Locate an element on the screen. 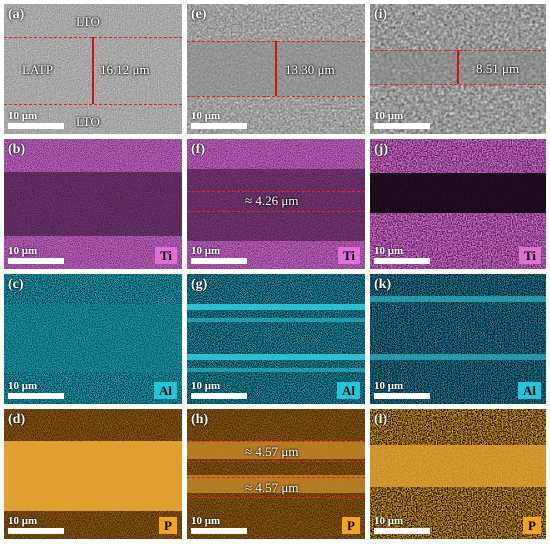  panel-k: (k) 10 μm Al is located at coordinates (458, 339).